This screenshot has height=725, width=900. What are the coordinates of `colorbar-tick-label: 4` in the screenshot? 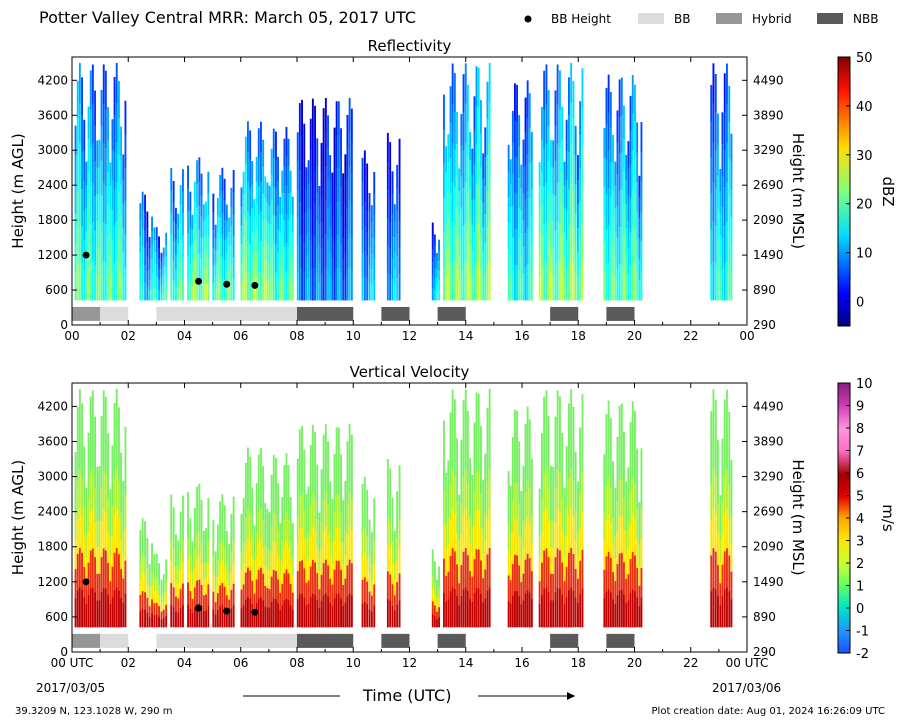 It's located at (860, 519).